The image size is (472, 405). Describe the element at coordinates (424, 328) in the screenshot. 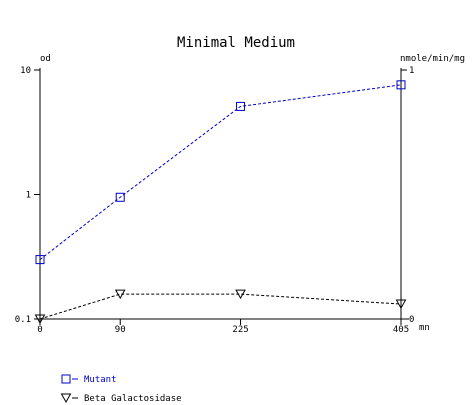

I see `x-axis-label: mn` at that location.